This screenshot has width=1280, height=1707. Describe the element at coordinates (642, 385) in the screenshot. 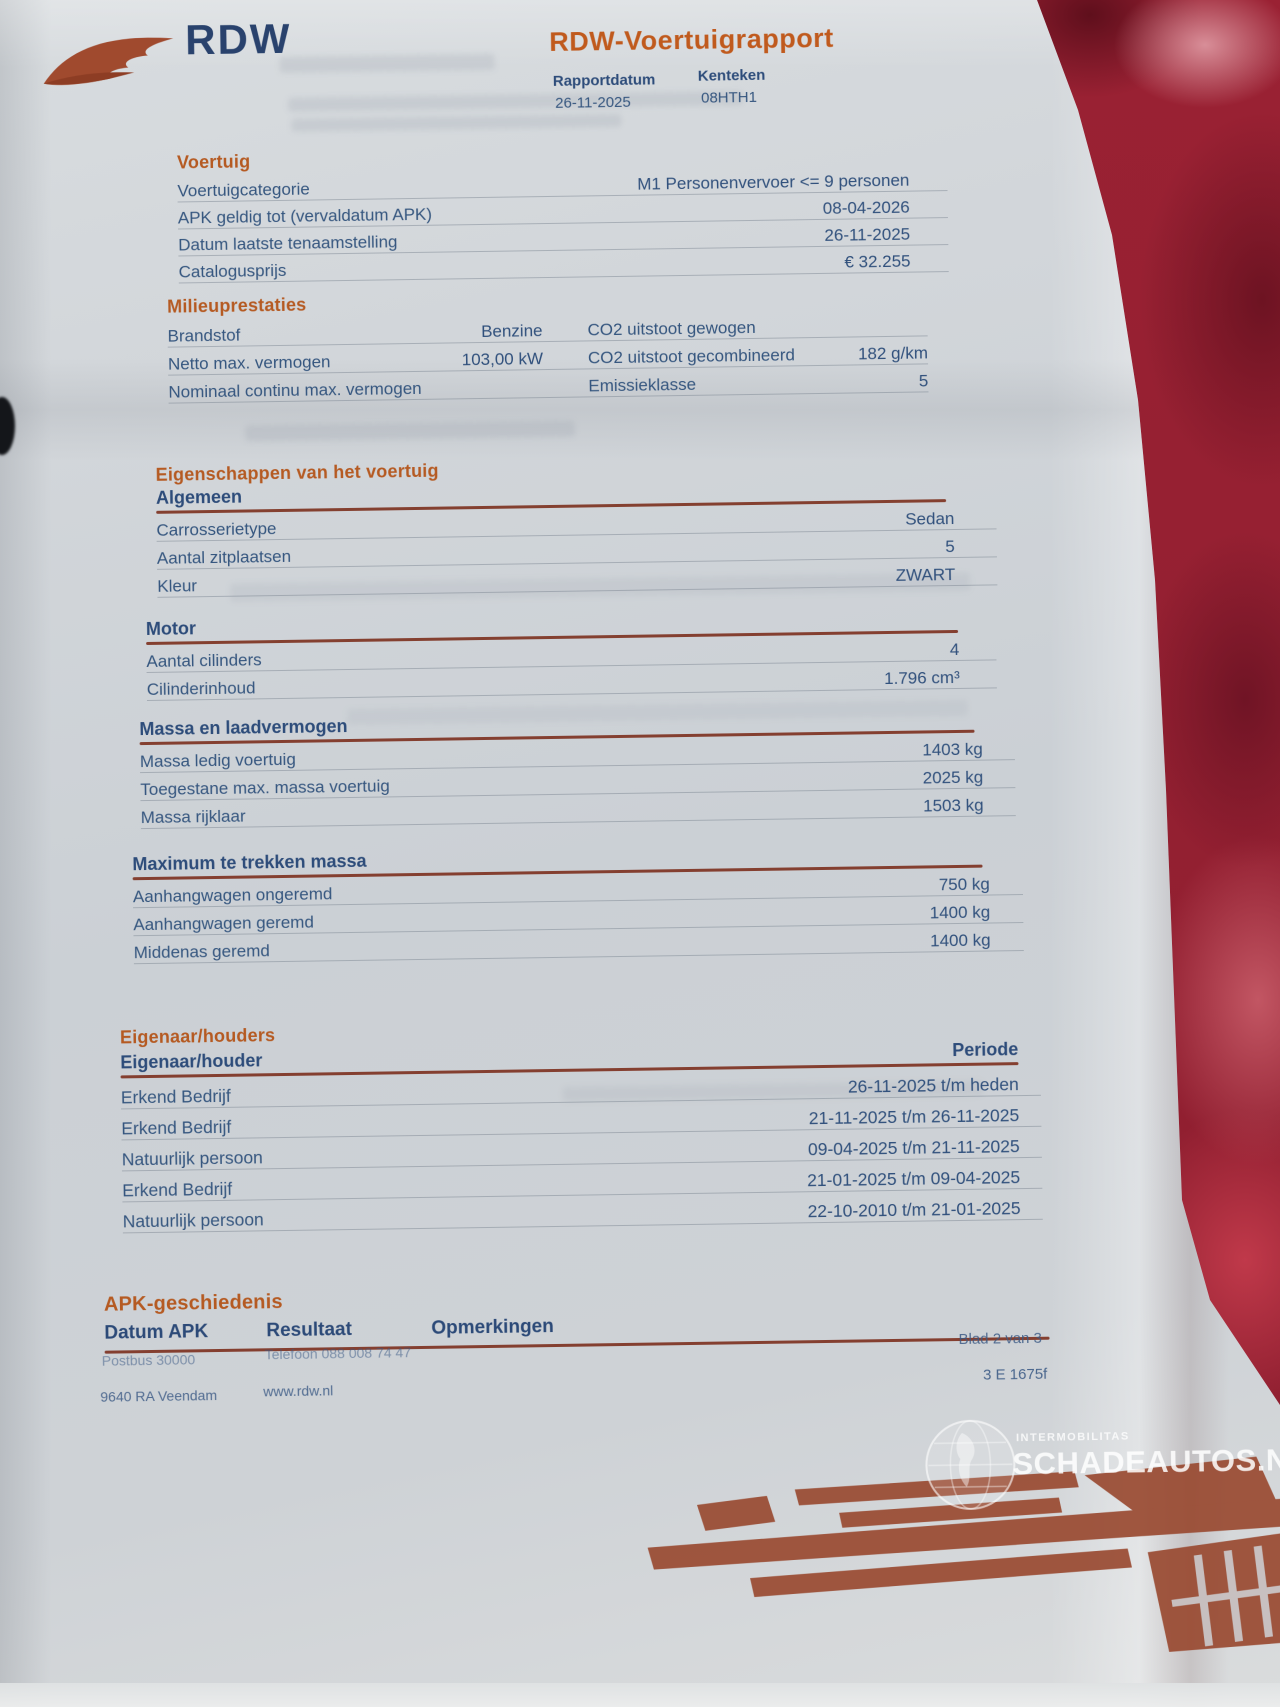

I see `row-label: Emissieklasse` at that location.